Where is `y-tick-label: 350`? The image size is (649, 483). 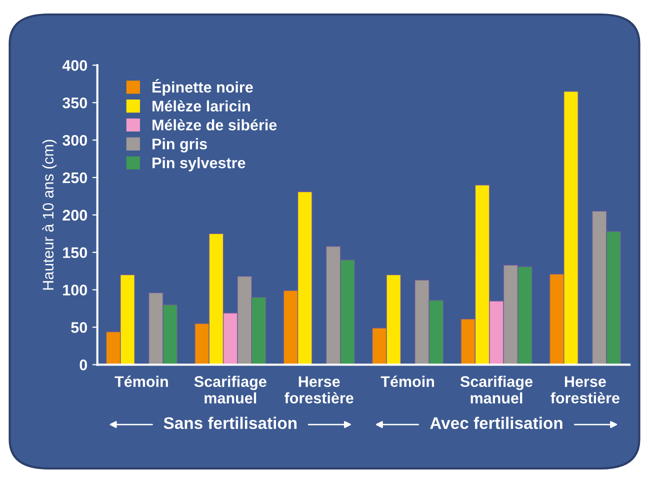 y-tick-label: 350 is located at coordinates (75, 103).